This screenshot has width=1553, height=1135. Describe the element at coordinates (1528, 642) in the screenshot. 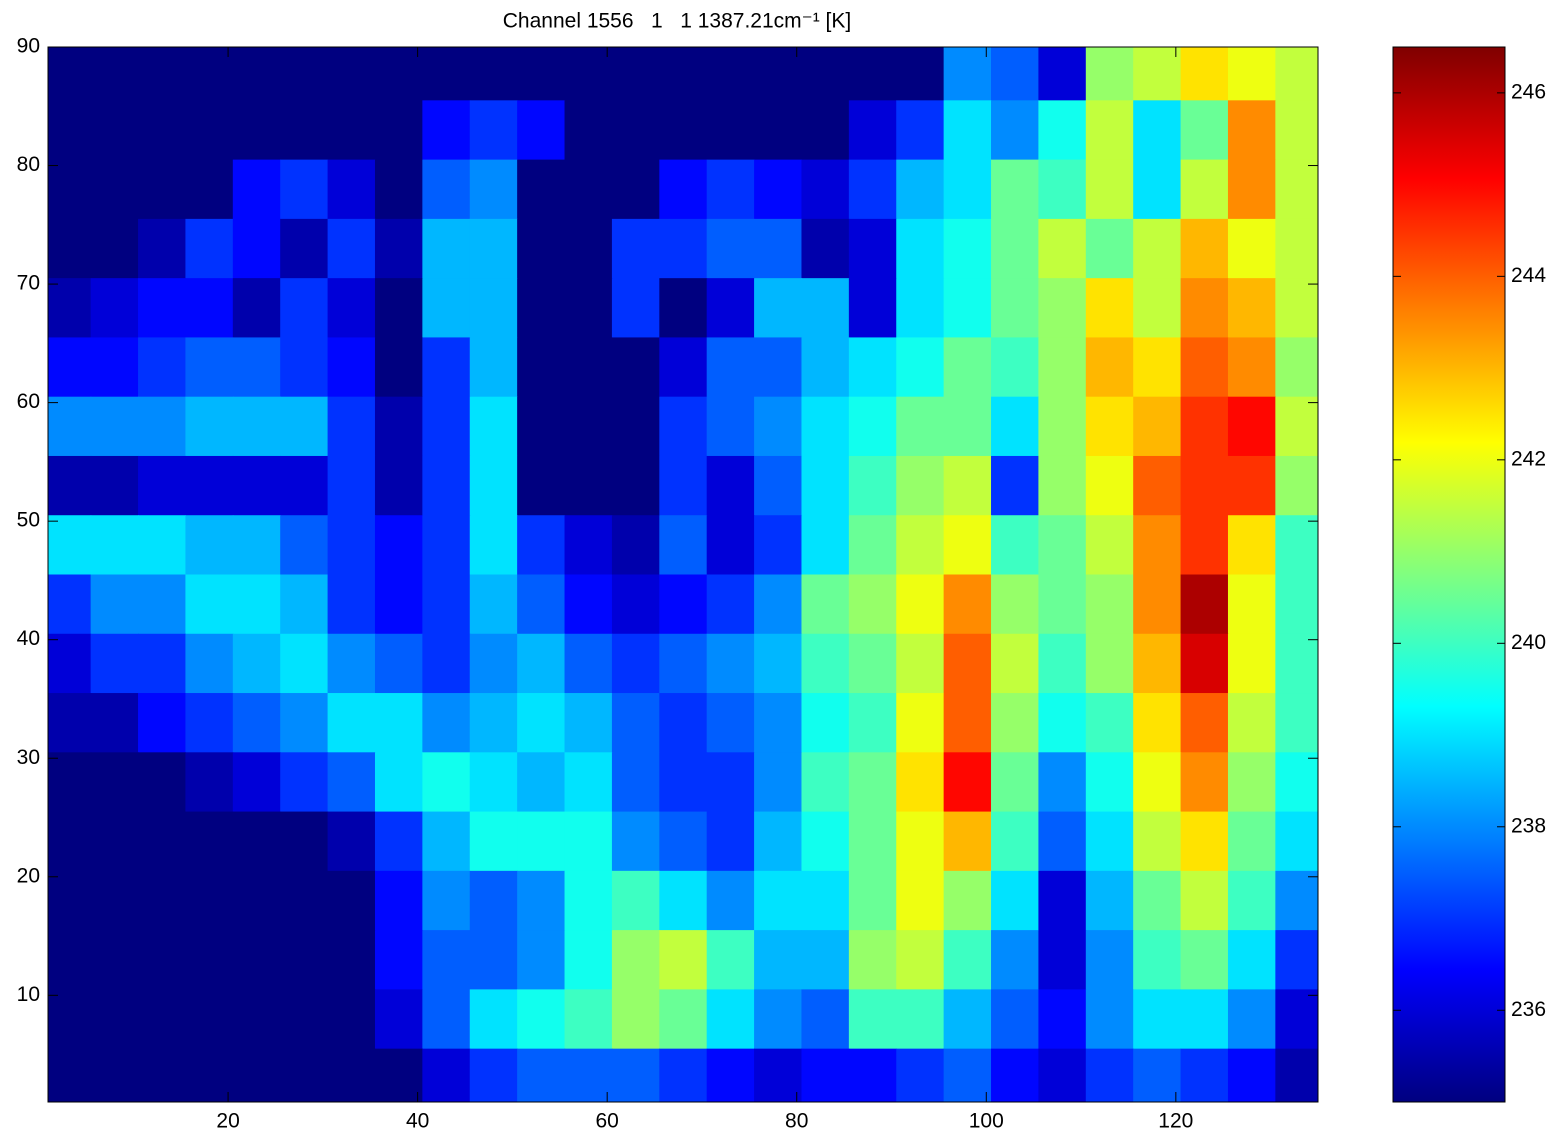

I see `colorbar-tick-label: 240` at that location.